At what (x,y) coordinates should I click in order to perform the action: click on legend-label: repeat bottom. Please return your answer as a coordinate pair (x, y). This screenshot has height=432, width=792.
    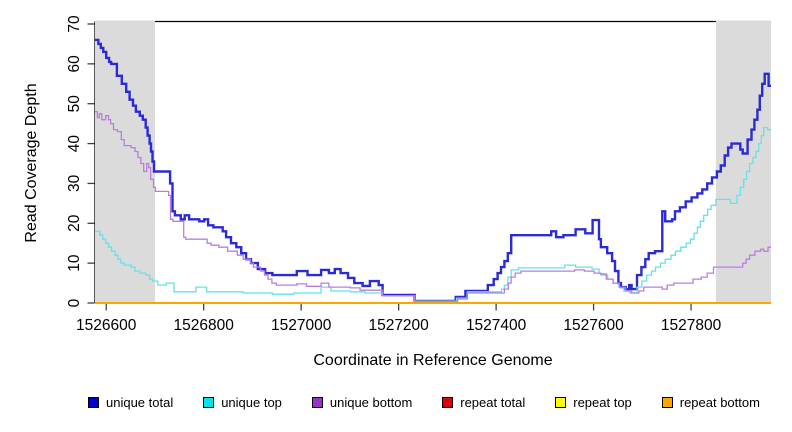
    Looking at the image, I should click on (719, 402).